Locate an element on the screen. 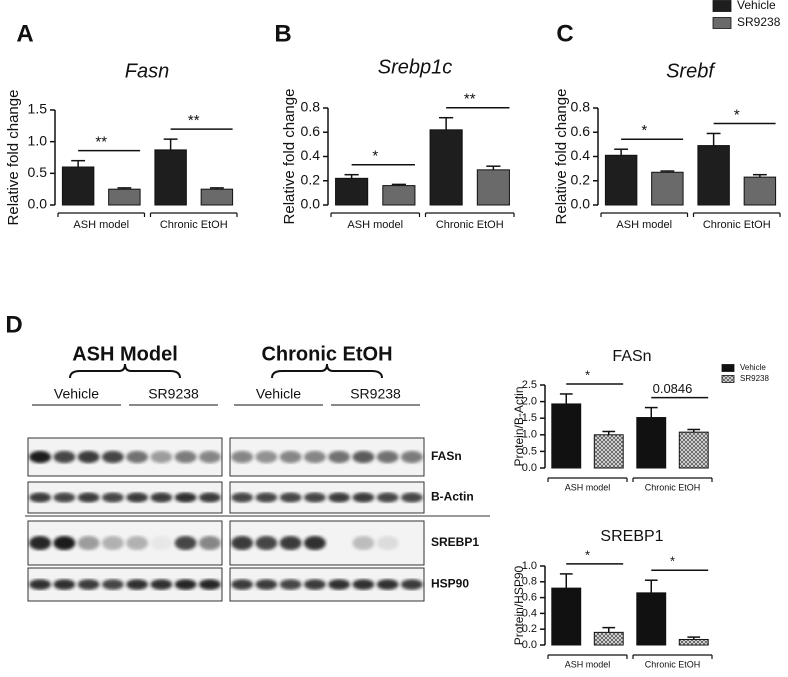  y-tick-label: 1.0 is located at coordinates (529, 435).